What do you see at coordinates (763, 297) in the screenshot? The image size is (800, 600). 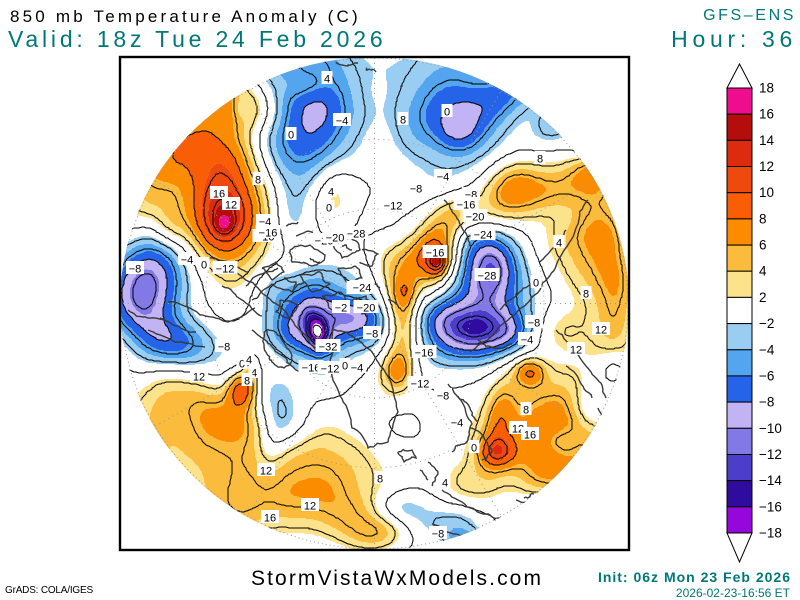 I see `svg-text: 2` at bounding box center [763, 297].